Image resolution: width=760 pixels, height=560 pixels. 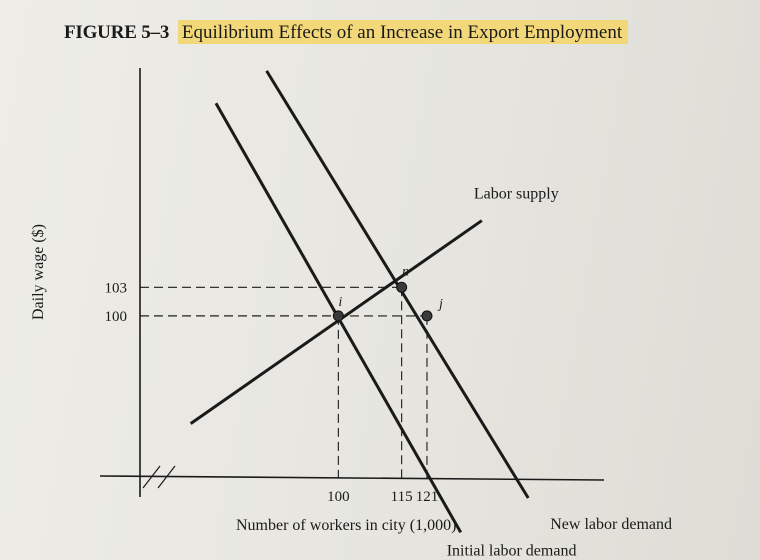 What do you see at coordinates (405, 271) in the screenshot?
I see `point-label-n: n` at bounding box center [405, 271].